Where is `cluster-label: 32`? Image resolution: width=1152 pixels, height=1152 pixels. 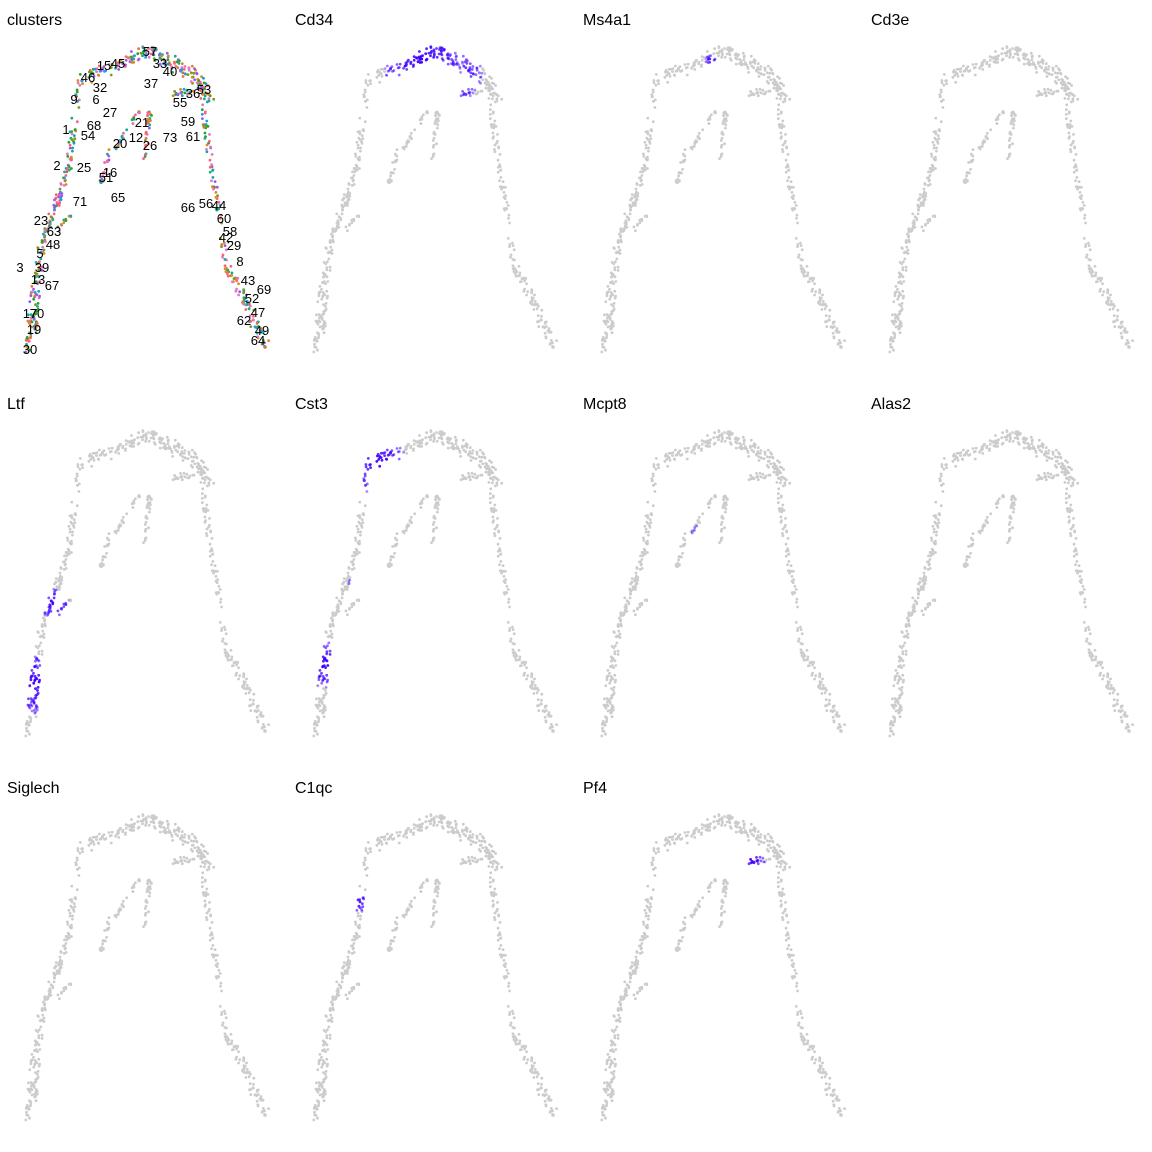
cluster-label: 32 is located at coordinates (100, 87).